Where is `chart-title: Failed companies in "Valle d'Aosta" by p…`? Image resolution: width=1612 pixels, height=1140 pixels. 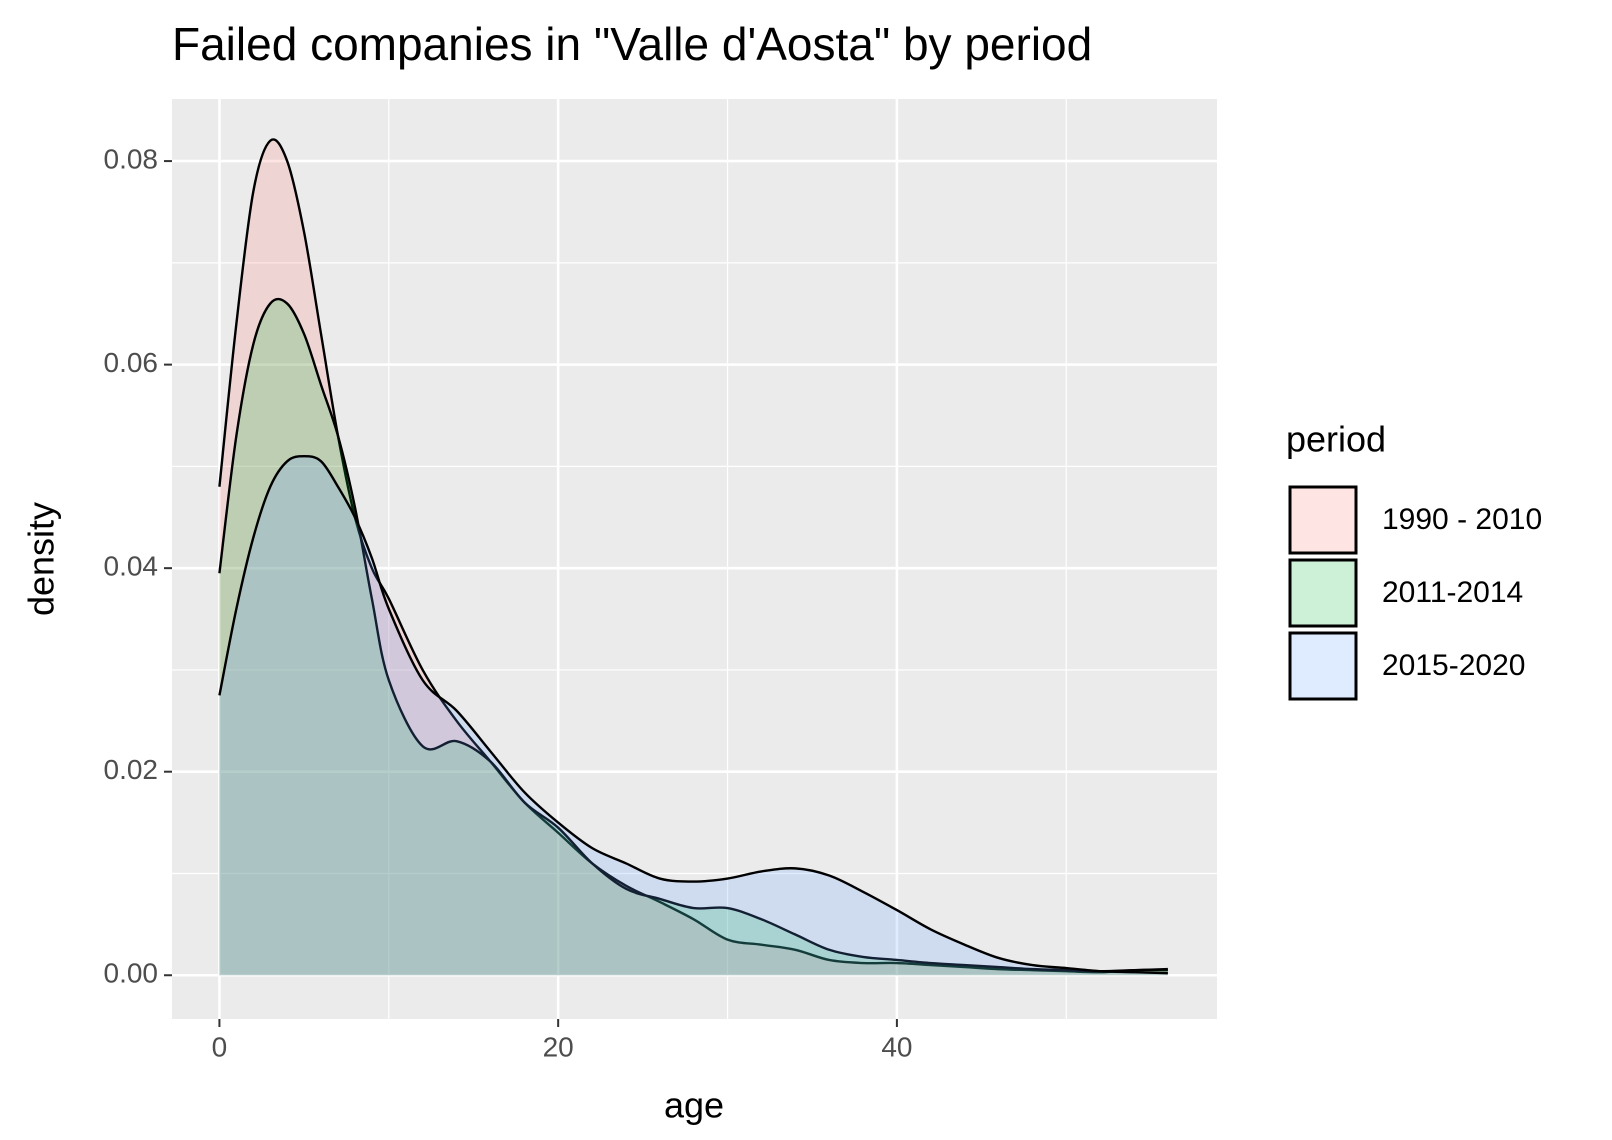
chart-title: Failed companies in "Valle d'Aosta" by p… is located at coordinates (632, 44).